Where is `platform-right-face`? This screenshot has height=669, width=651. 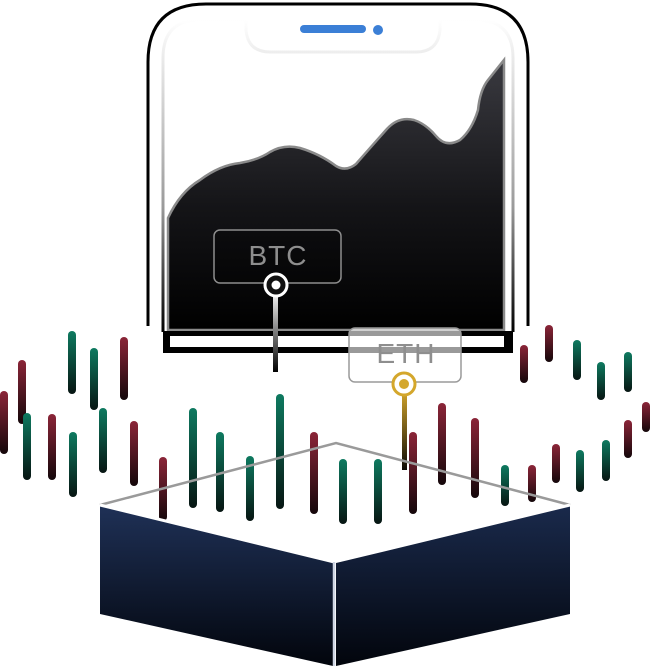 platform-right-face is located at coordinates (453, 585).